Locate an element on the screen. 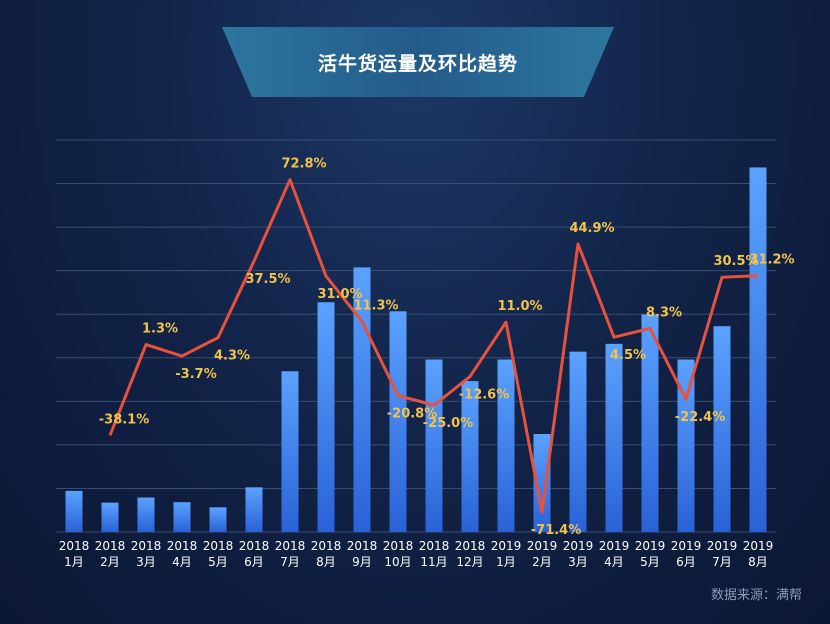 This screenshot has height=624, width=830. point-label: -12.6% is located at coordinates (484, 395).